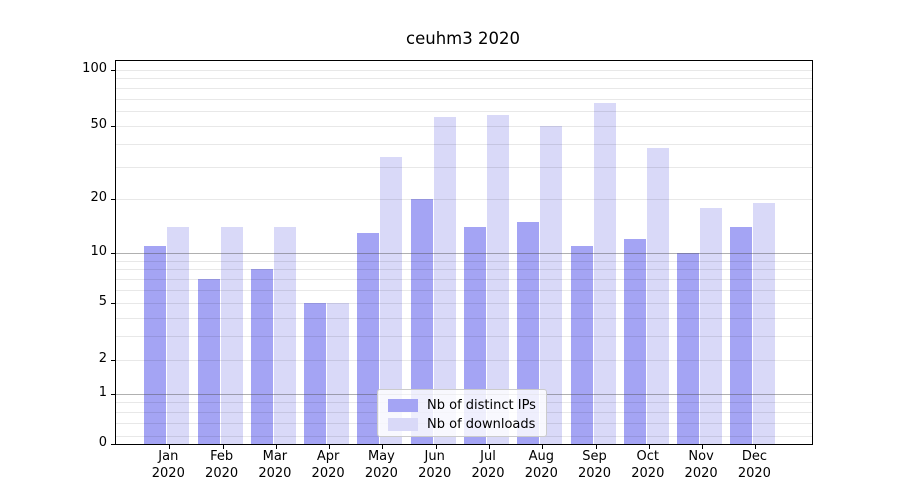  What do you see at coordinates (222, 456) in the screenshot?
I see `x-tick-month: Feb` at bounding box center [222, 456].